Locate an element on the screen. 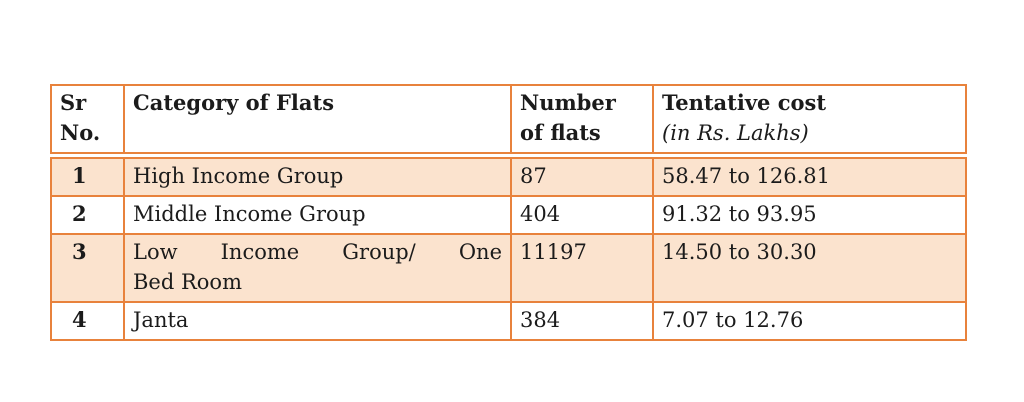 Image resolution: width=1024 pixels, height=402 pixels. col-header-cost-subtitle: (in Rs. Lakhs) is located at coordinates (735, 133).